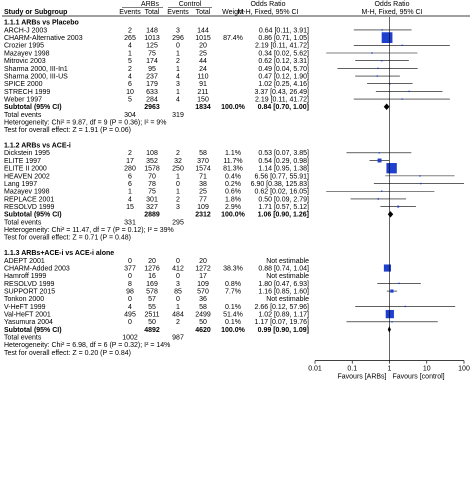 Image resolution: width=474 pixels, height=480 pixels. I want to click on subtotal-ci: 1.06 [0.90, 1.26], so click(283, 215).